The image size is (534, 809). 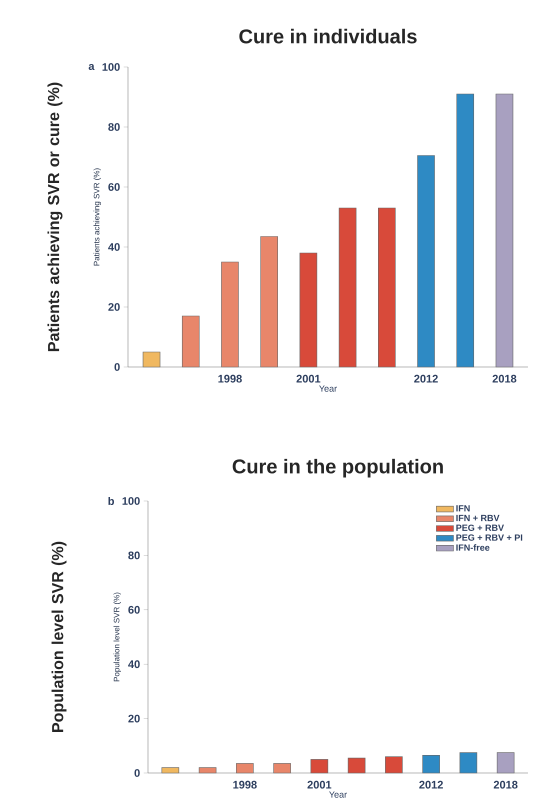 I want to click on text: Patients achieving SVR or cure (%), so click(x=54, y=217).